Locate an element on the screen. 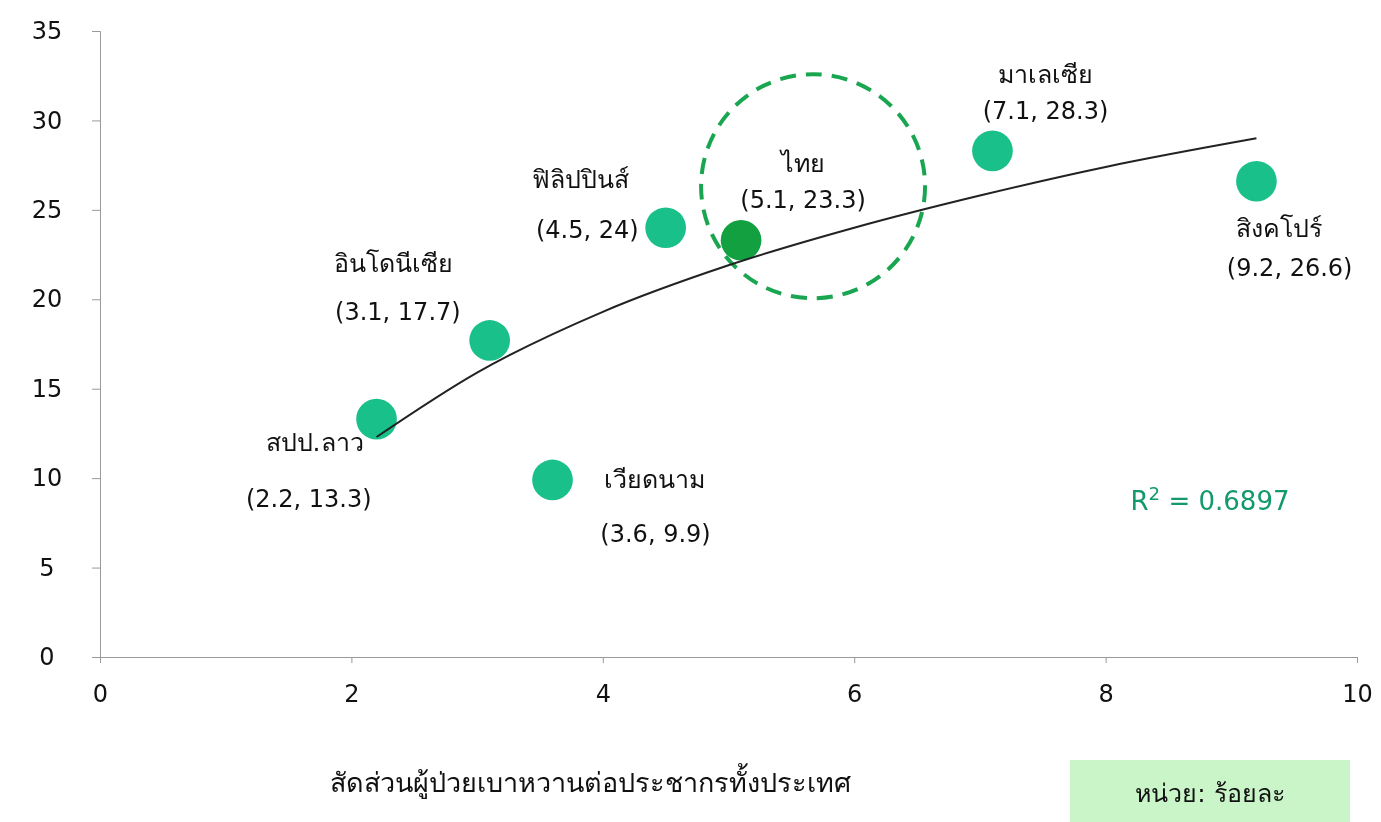 The height and width of the screenshot is (822, 1381). y-tick-label: 10 is located at coordinates (47, 478).